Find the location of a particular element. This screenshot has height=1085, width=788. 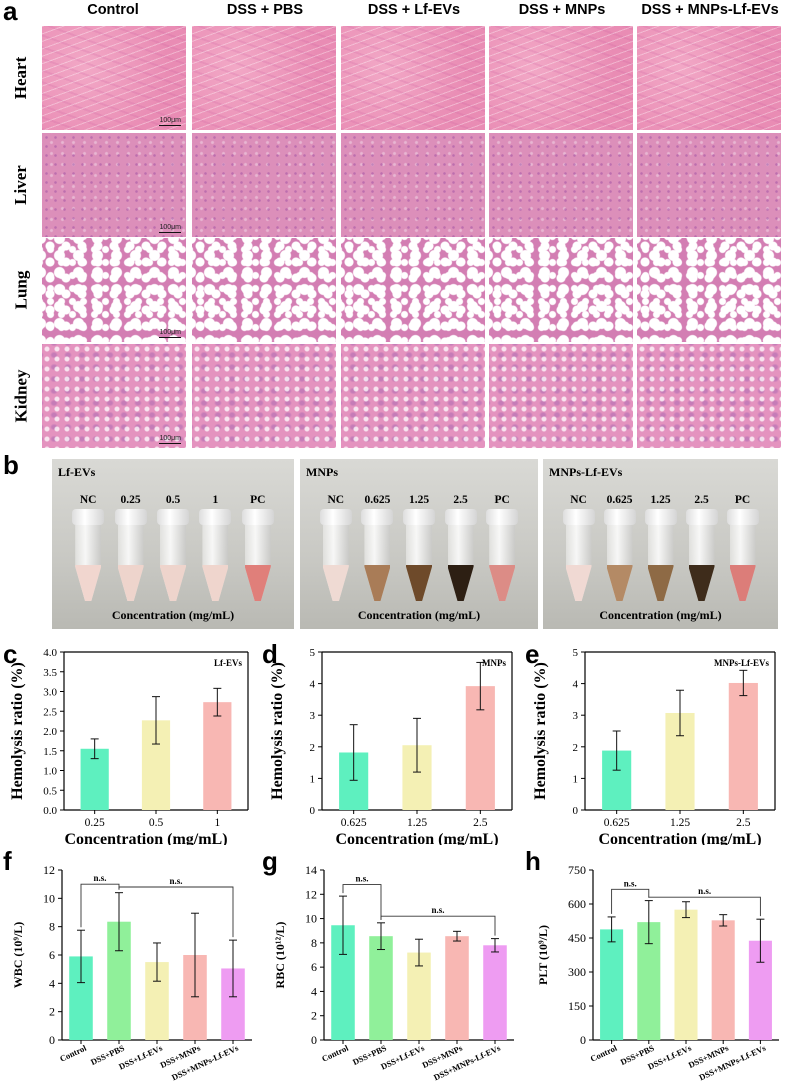

column-header-control: Control is located at coordinates (113, 10).